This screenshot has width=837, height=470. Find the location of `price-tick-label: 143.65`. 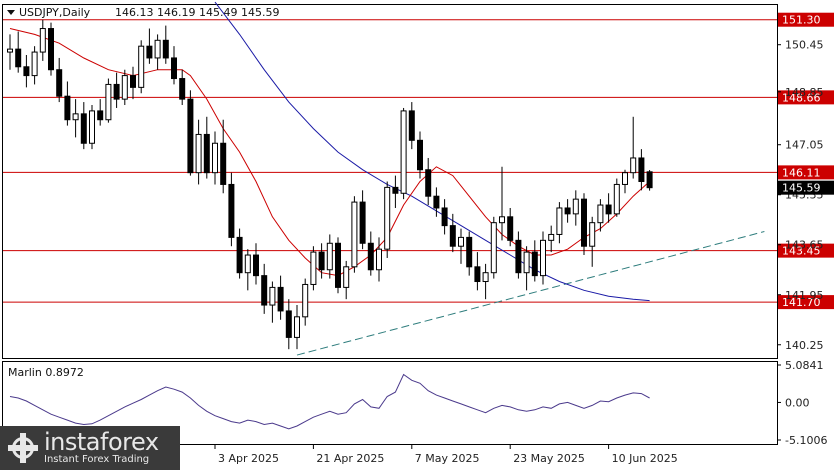

price-tick-label: 143.65 is located at coordinates (804, 245).